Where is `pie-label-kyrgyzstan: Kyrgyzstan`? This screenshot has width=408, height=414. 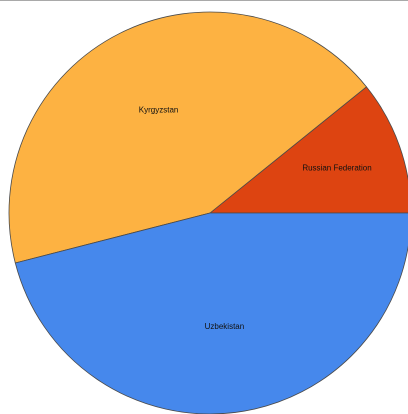
pie-label-kyrgyzstan: Kyrgyzstan is located at coordinates (159, 110).